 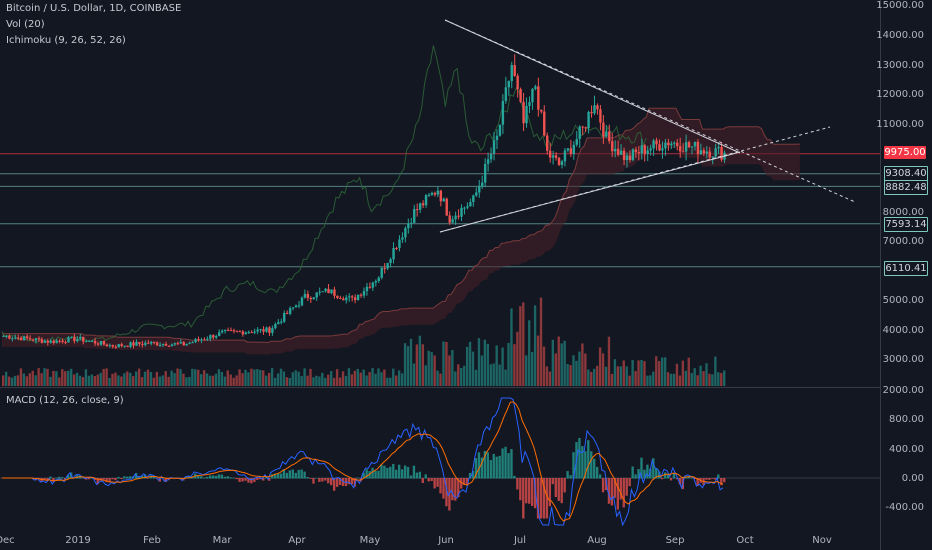 I want to click on macd-indicator-label: MACD (12, 26, close, 9), so click(x=65, y=400).